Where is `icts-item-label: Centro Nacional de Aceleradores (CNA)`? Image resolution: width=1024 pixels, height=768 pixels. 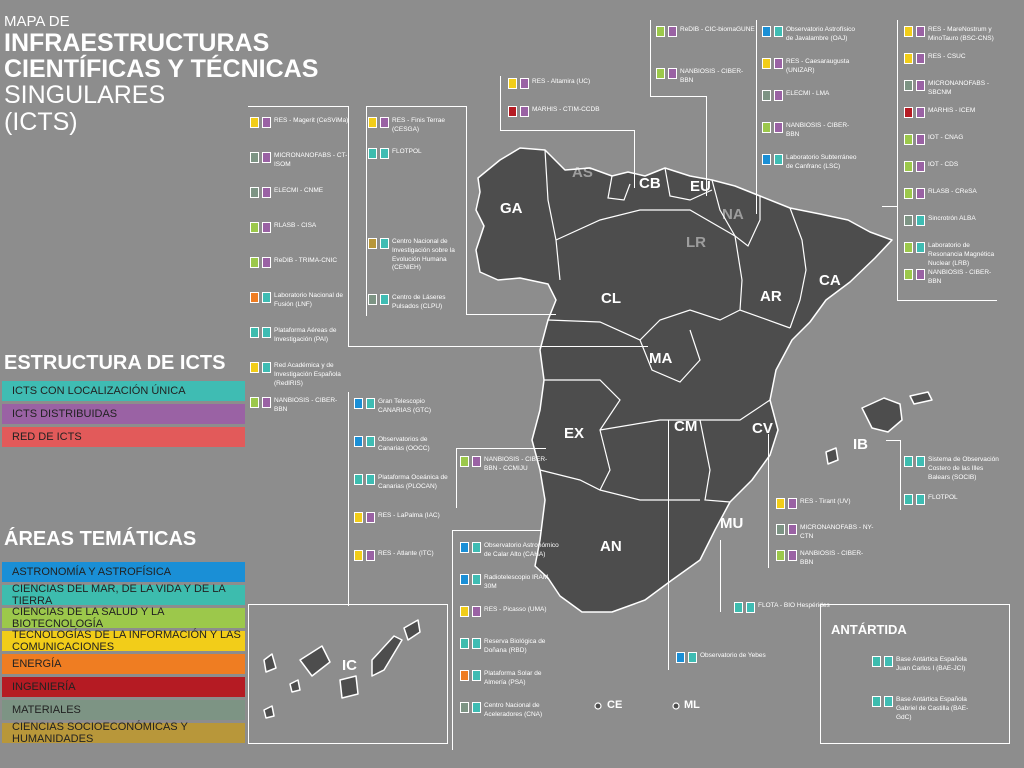
icts-item-label: Centro Nacional de Aceleradores (CNA) is located at coordinates (513, 710).